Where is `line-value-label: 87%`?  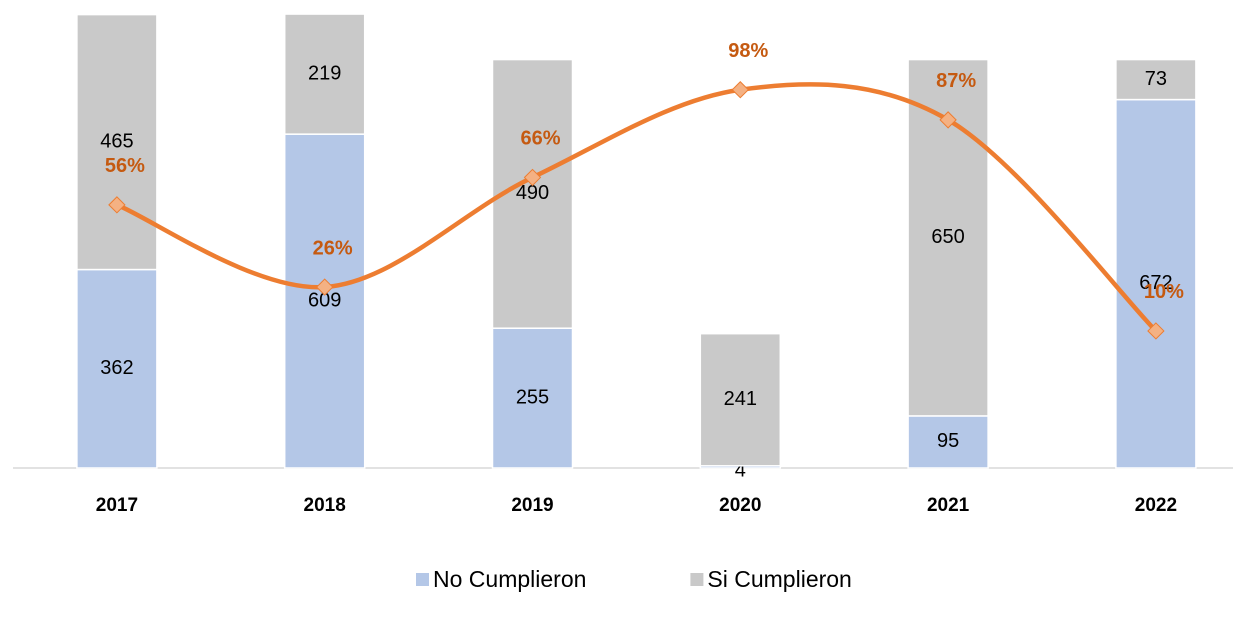 line-value-label: 87% is located at coordinates (956, 81).